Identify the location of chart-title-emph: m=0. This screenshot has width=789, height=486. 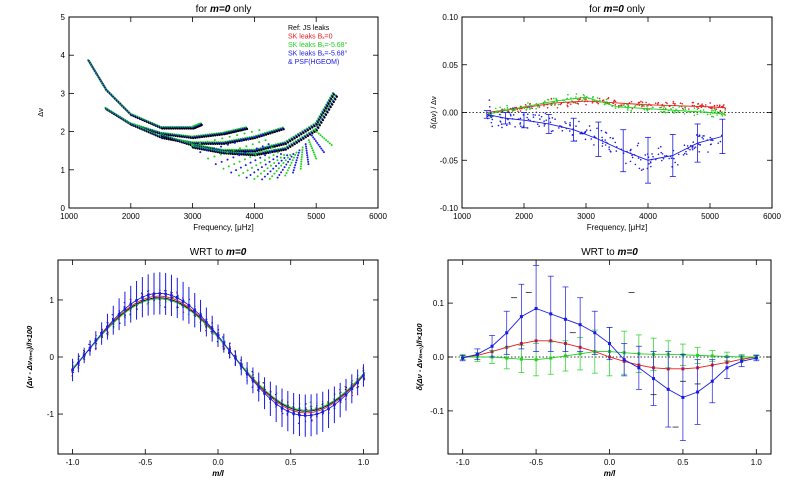
(236, 252).